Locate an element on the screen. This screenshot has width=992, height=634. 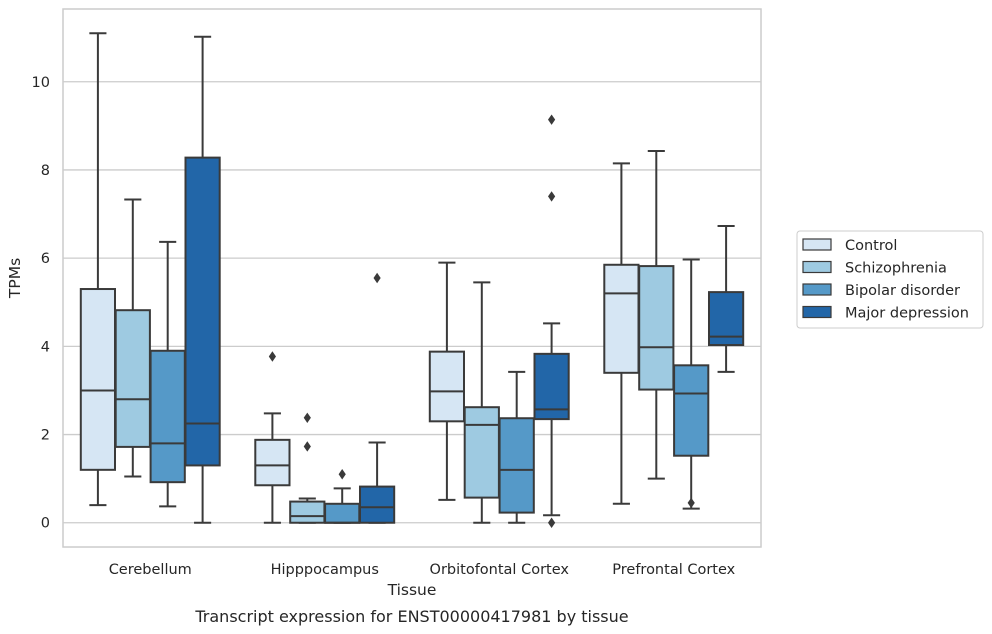
legend-frame is located at coordinates (890, 279).